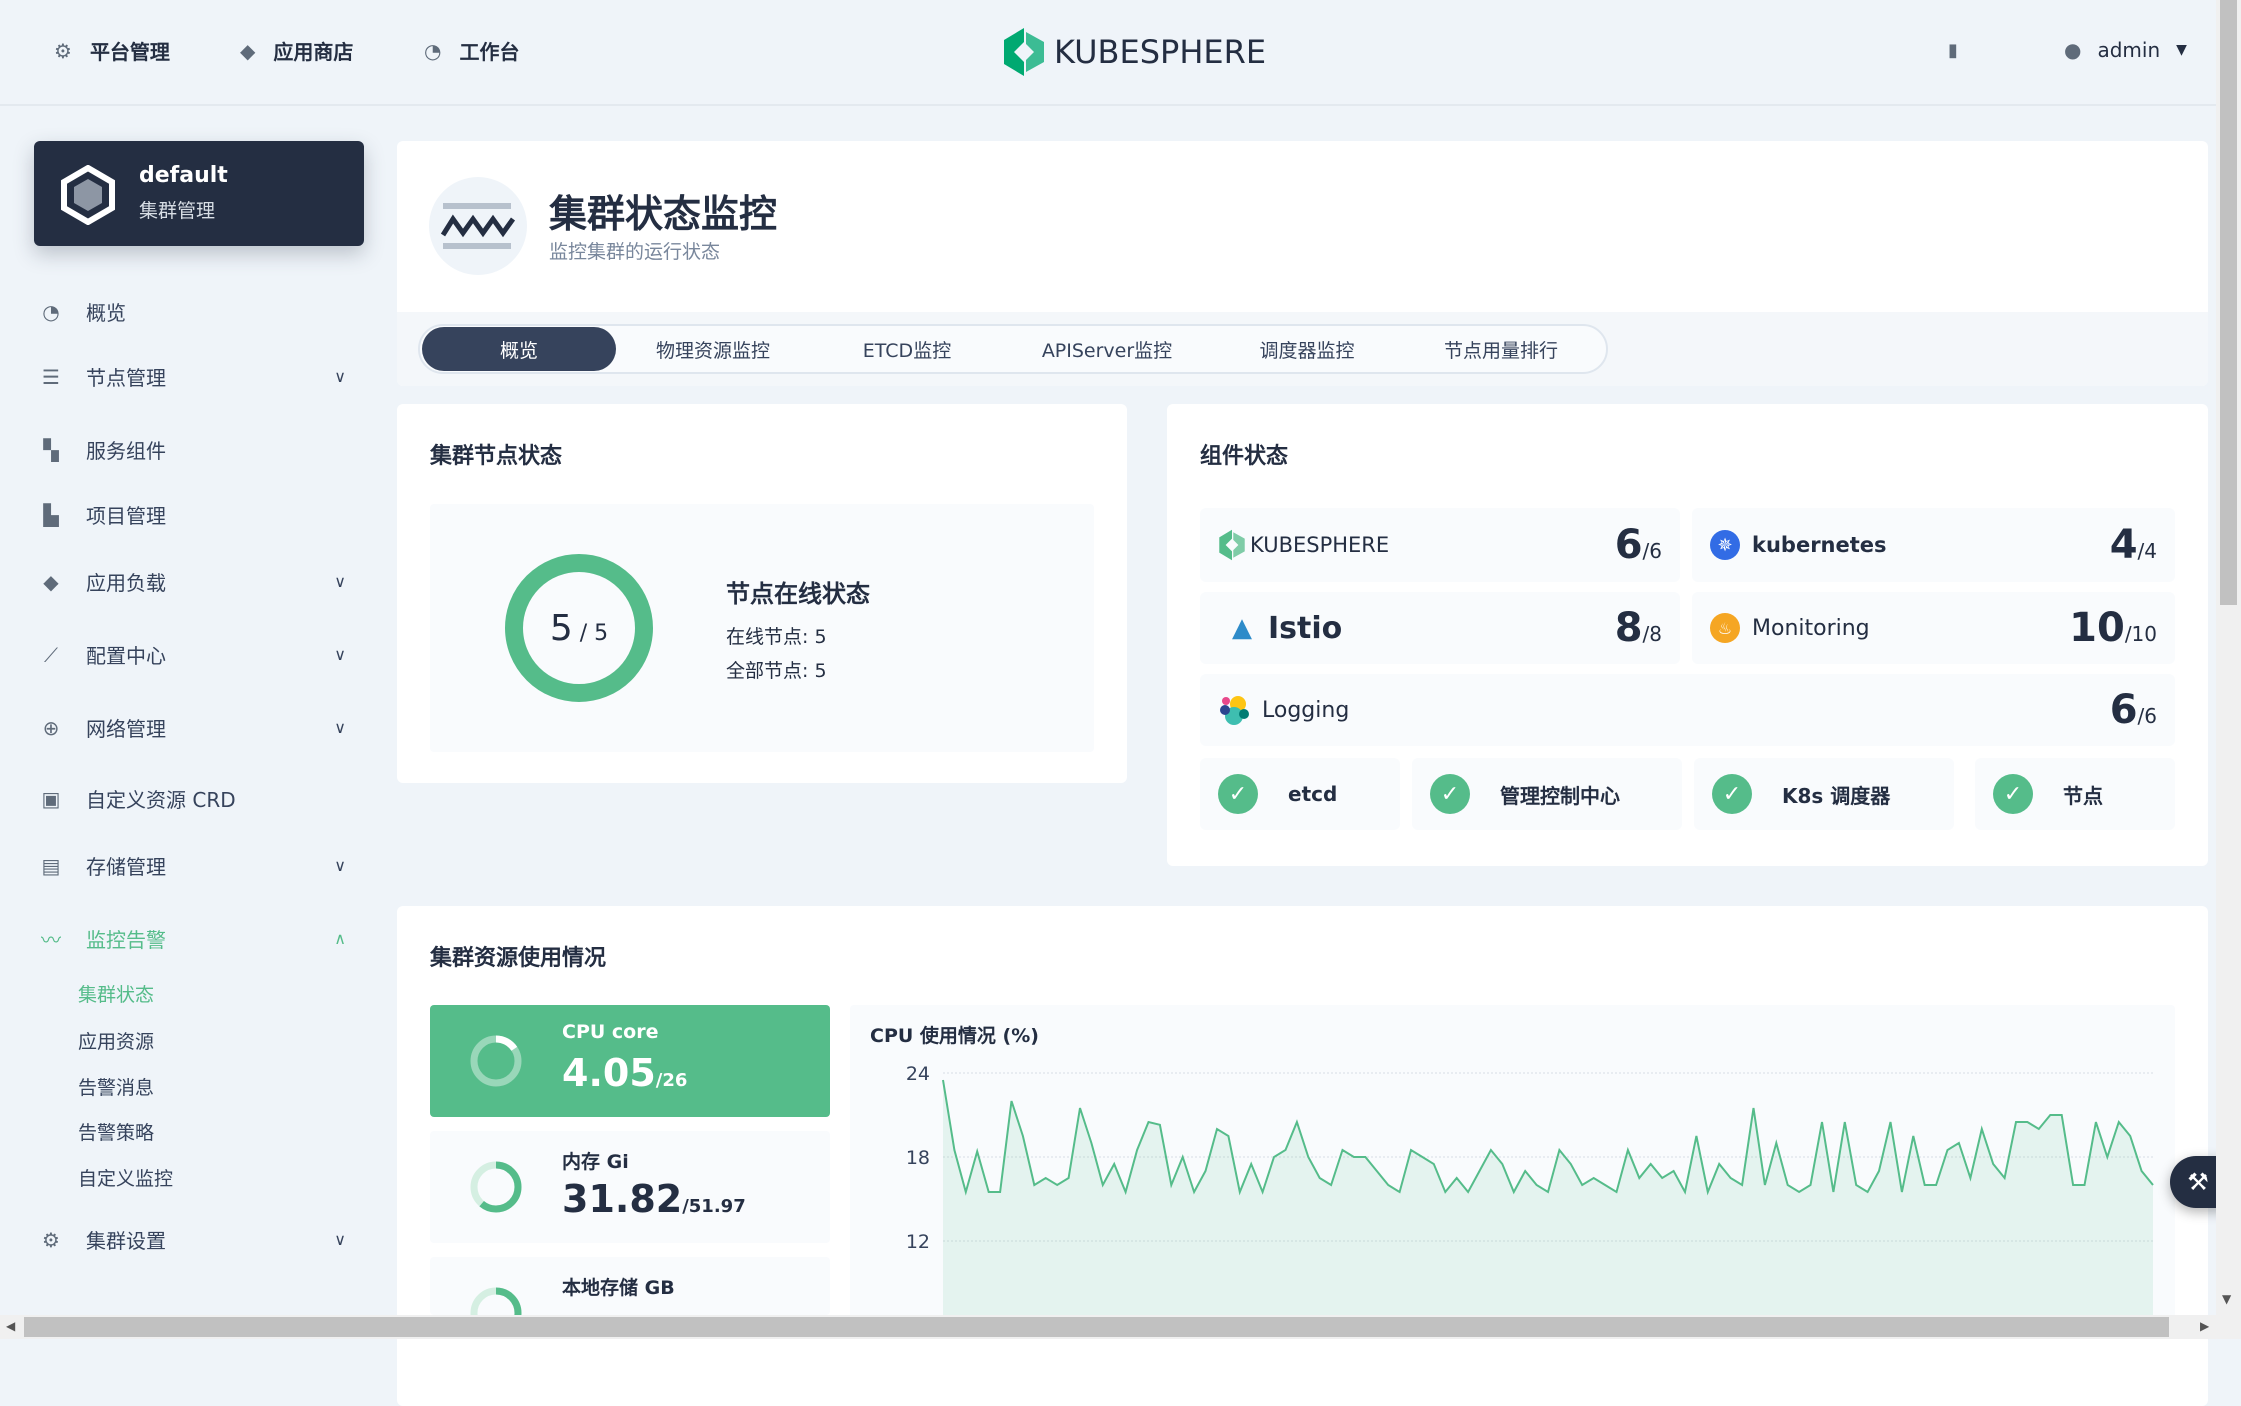 The width and height of the screenshot is (2241, 1406). I want to click on kubernetes-icon: ✵, so click(1725, 545).